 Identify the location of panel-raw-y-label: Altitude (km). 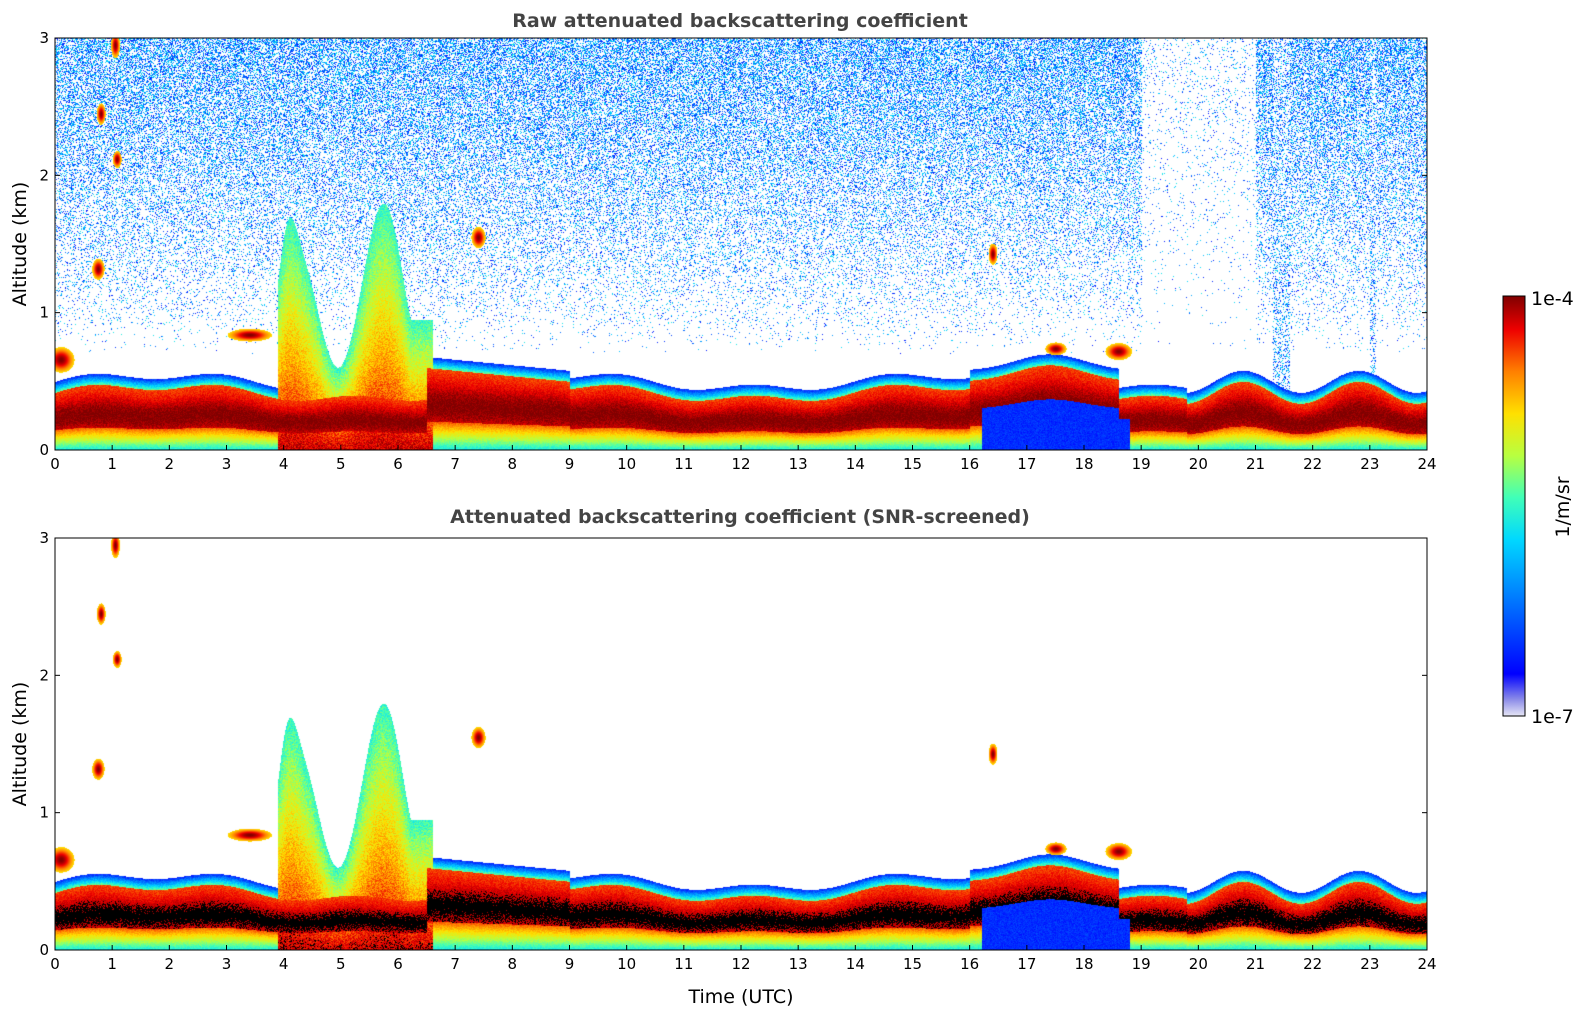
(20, 244).